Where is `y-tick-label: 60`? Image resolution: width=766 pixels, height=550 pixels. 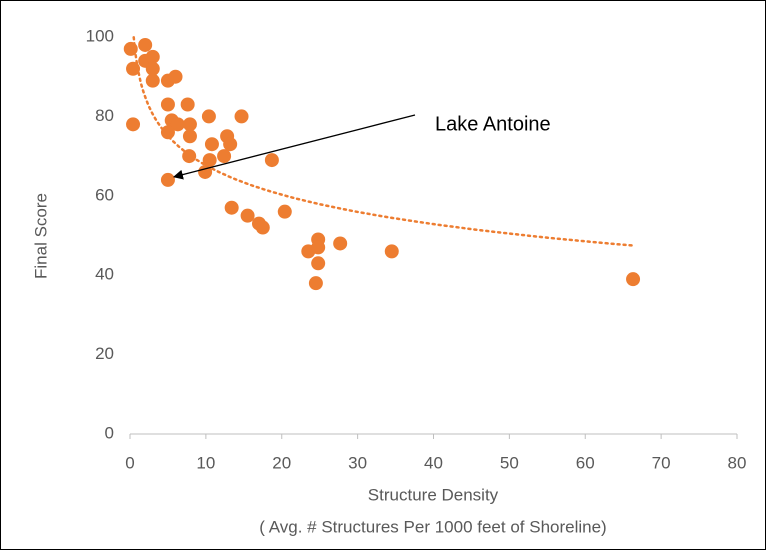 y-tick-label: 60 is located at coordinates (104, 194).